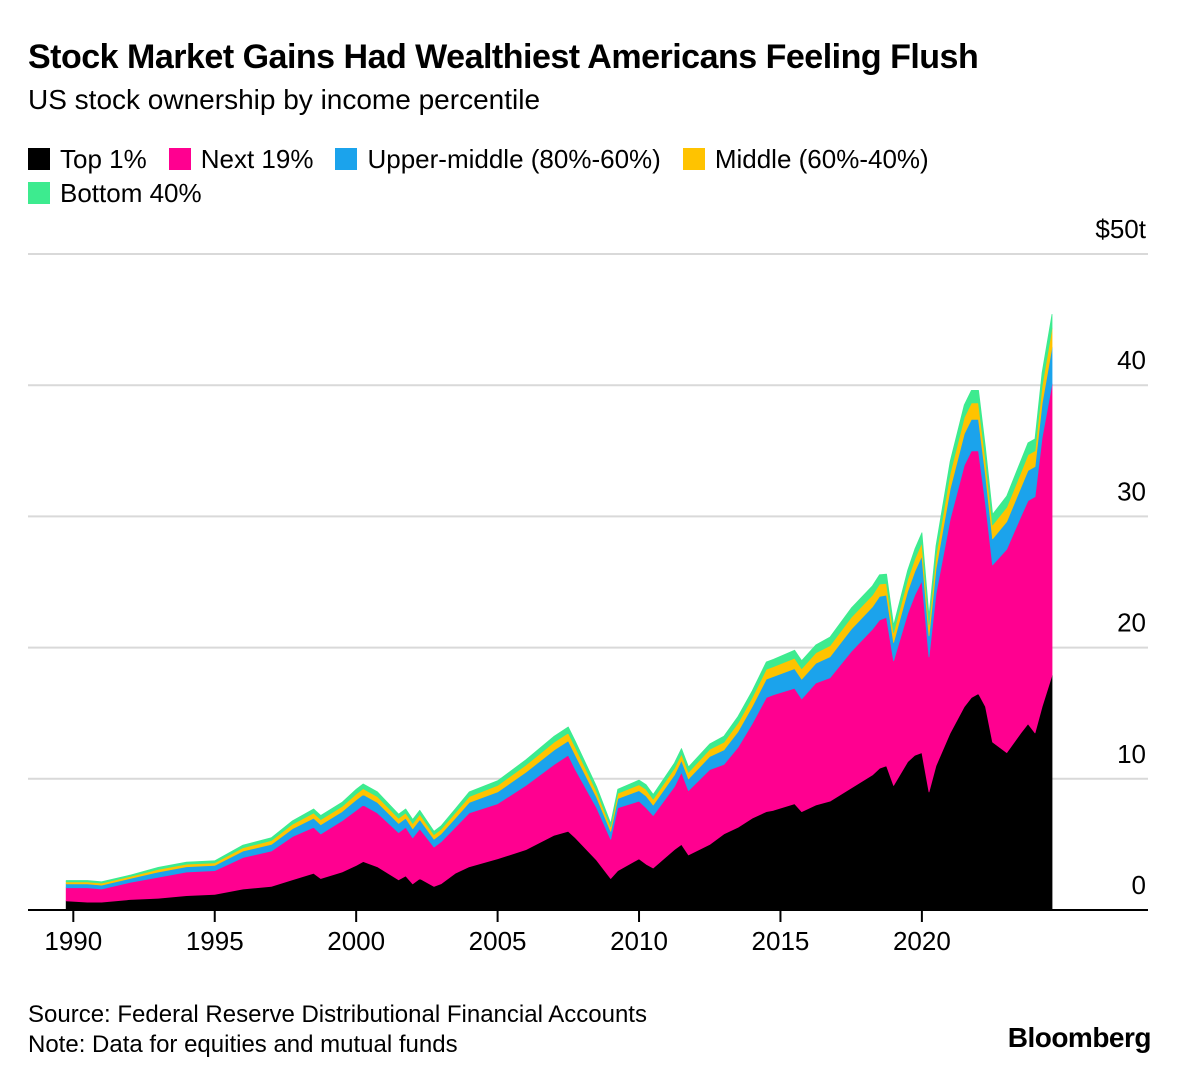  What do you see at coordinates (1120, 557) in the screenshot?
I see `y-axis-labels: 0 10 20 30 40 $50t` at bounding box center [1120, 557].